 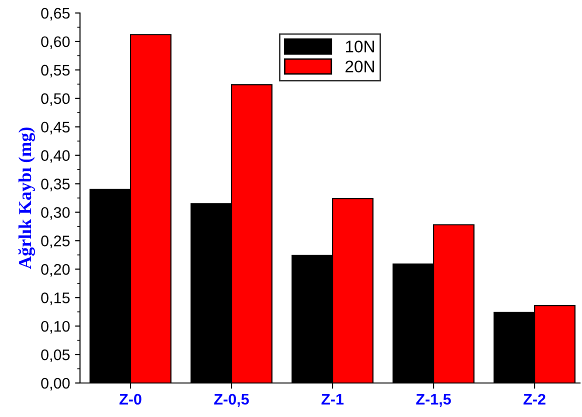 I want to click on y-tick-label: 0,35, so click(x=55, y=185).